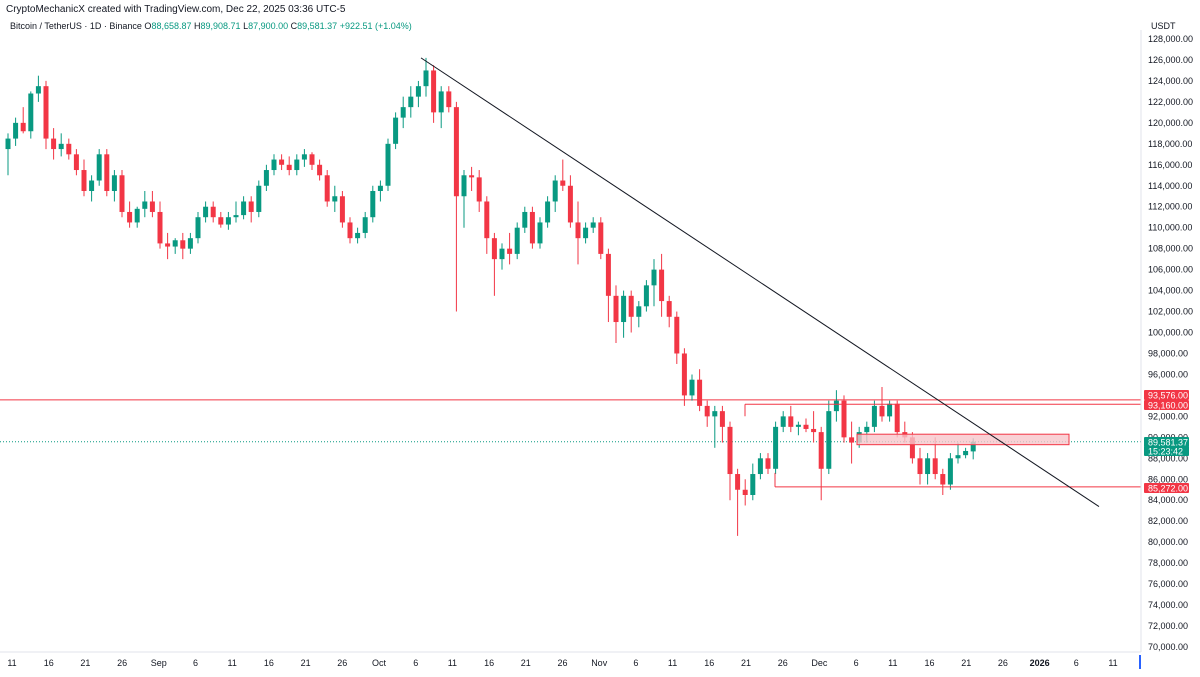  Describe the element at coordinates (1168, 542) in the screenshot. I see `y-tick-label: 80,000.00` at that location.